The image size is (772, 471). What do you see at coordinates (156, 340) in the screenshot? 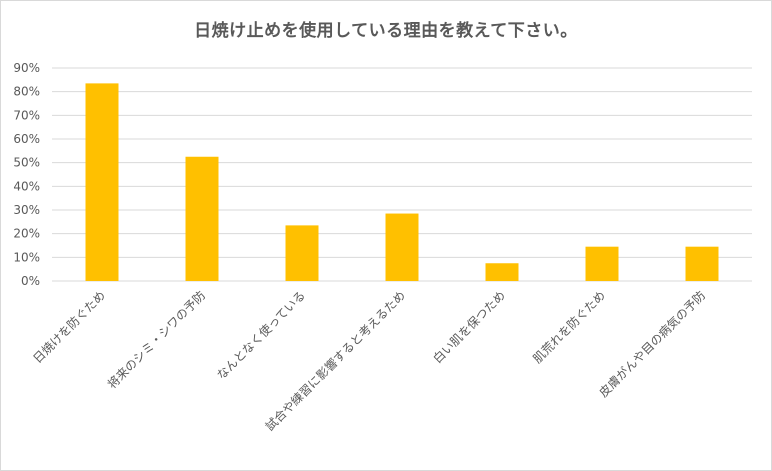
I see `x-category-label: 将来のシミ・シワの予防` at bounding box center [156, 340].